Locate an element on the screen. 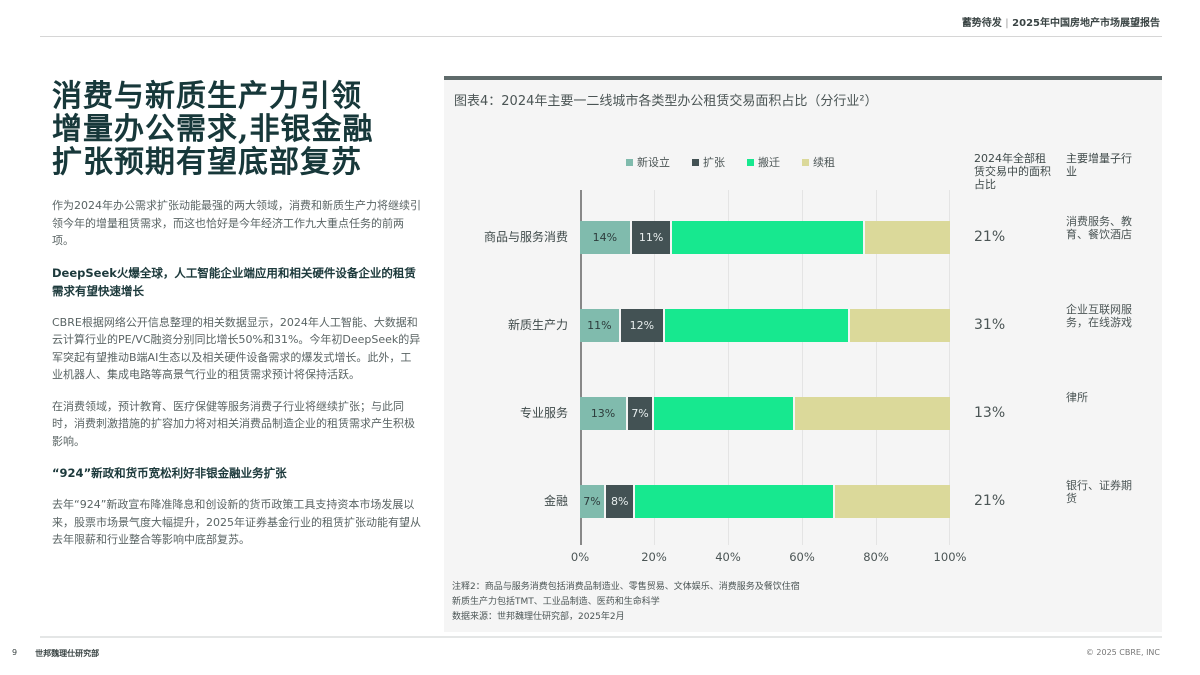 This screenshot has width=1200, height=675. legend-item-renewal: 续租 is located at coordinates (818, 162).